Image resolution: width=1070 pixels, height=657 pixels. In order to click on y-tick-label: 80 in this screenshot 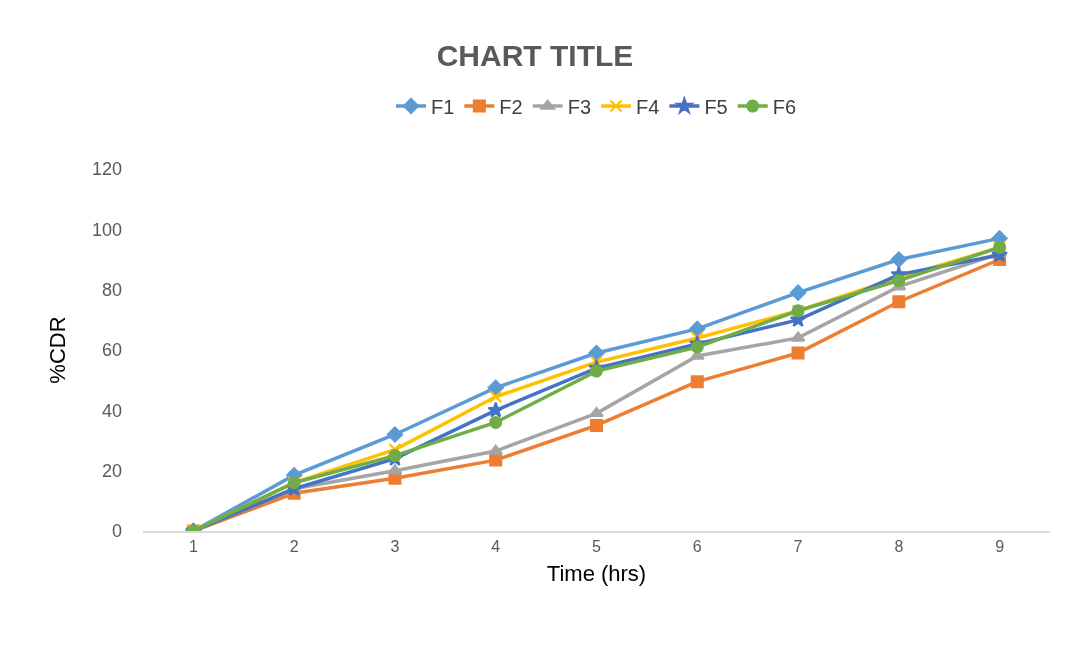, I will do `click(111, 289)`.